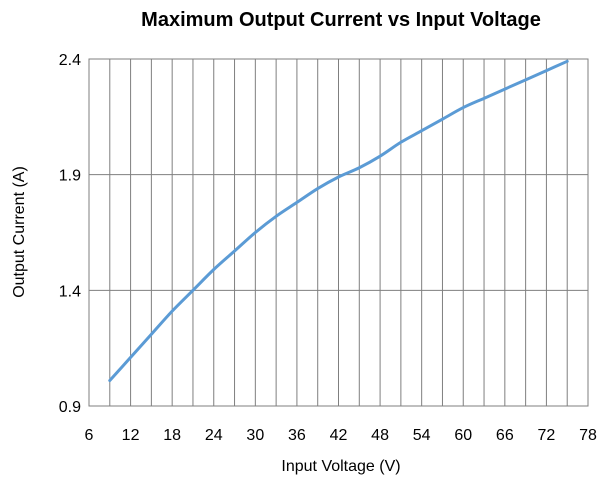  I want to click on x-tick-label: 78, so click(588, 435).